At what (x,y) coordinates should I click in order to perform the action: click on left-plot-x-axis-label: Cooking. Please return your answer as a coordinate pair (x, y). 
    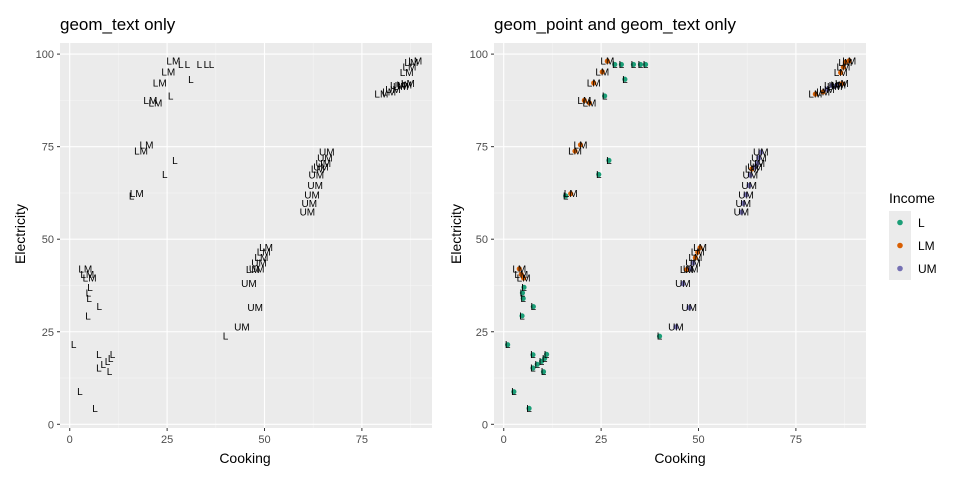
    Looking at the image, I should click on (244, 458).